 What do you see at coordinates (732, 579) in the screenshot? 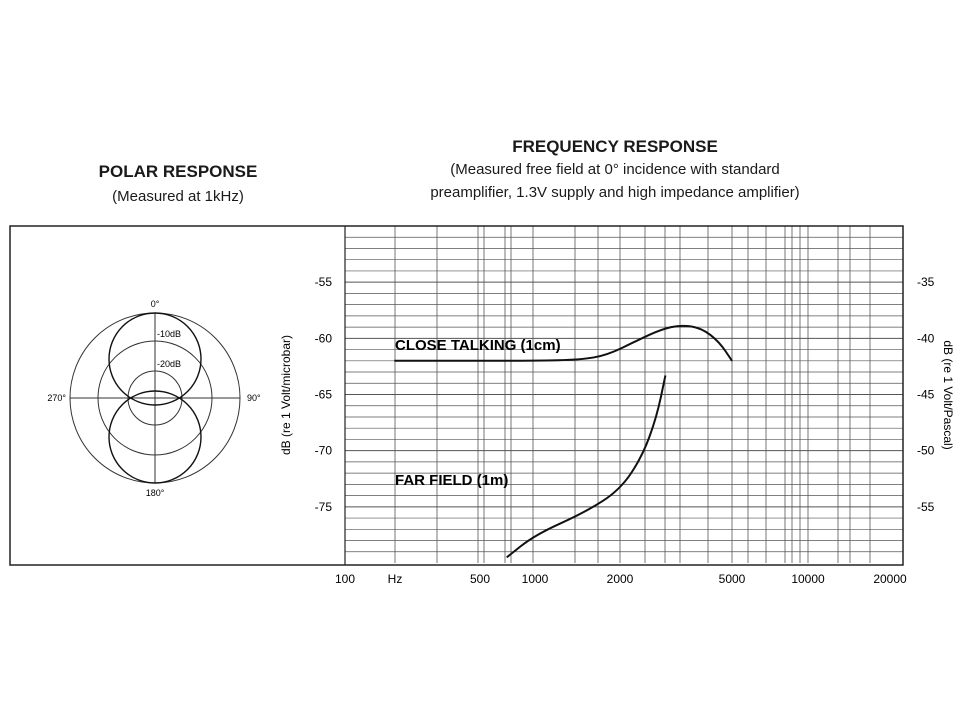
I see `x-tick-label: 5000` at bounding box center [732, 579].